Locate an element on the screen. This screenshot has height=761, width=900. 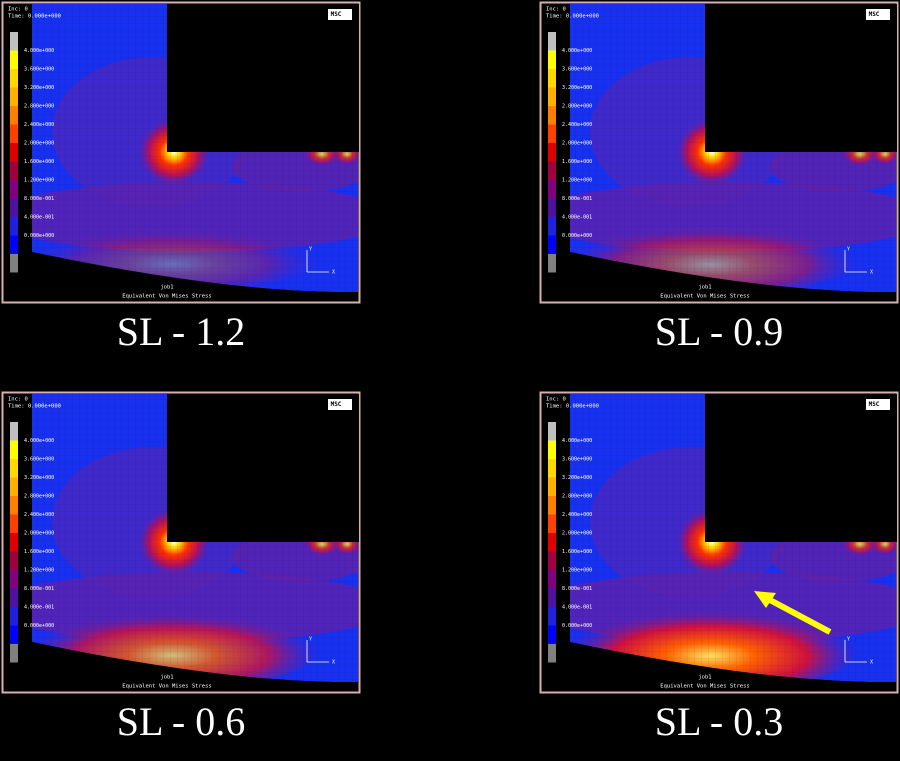
caption: SL - 1.2 is located at coordinates (181, 331).